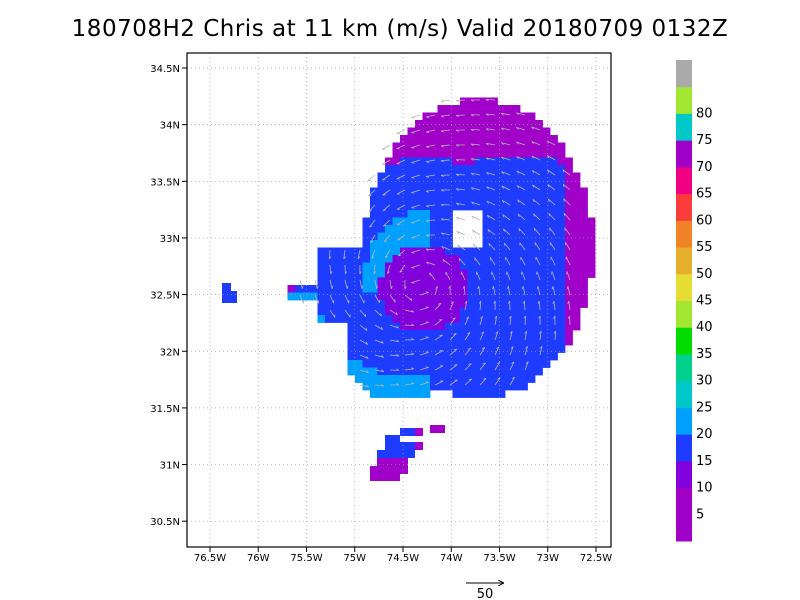 The height and width of the screenshot is (600, 800). I want to click on x-tick-label: 73.5W, so click(499, 558).